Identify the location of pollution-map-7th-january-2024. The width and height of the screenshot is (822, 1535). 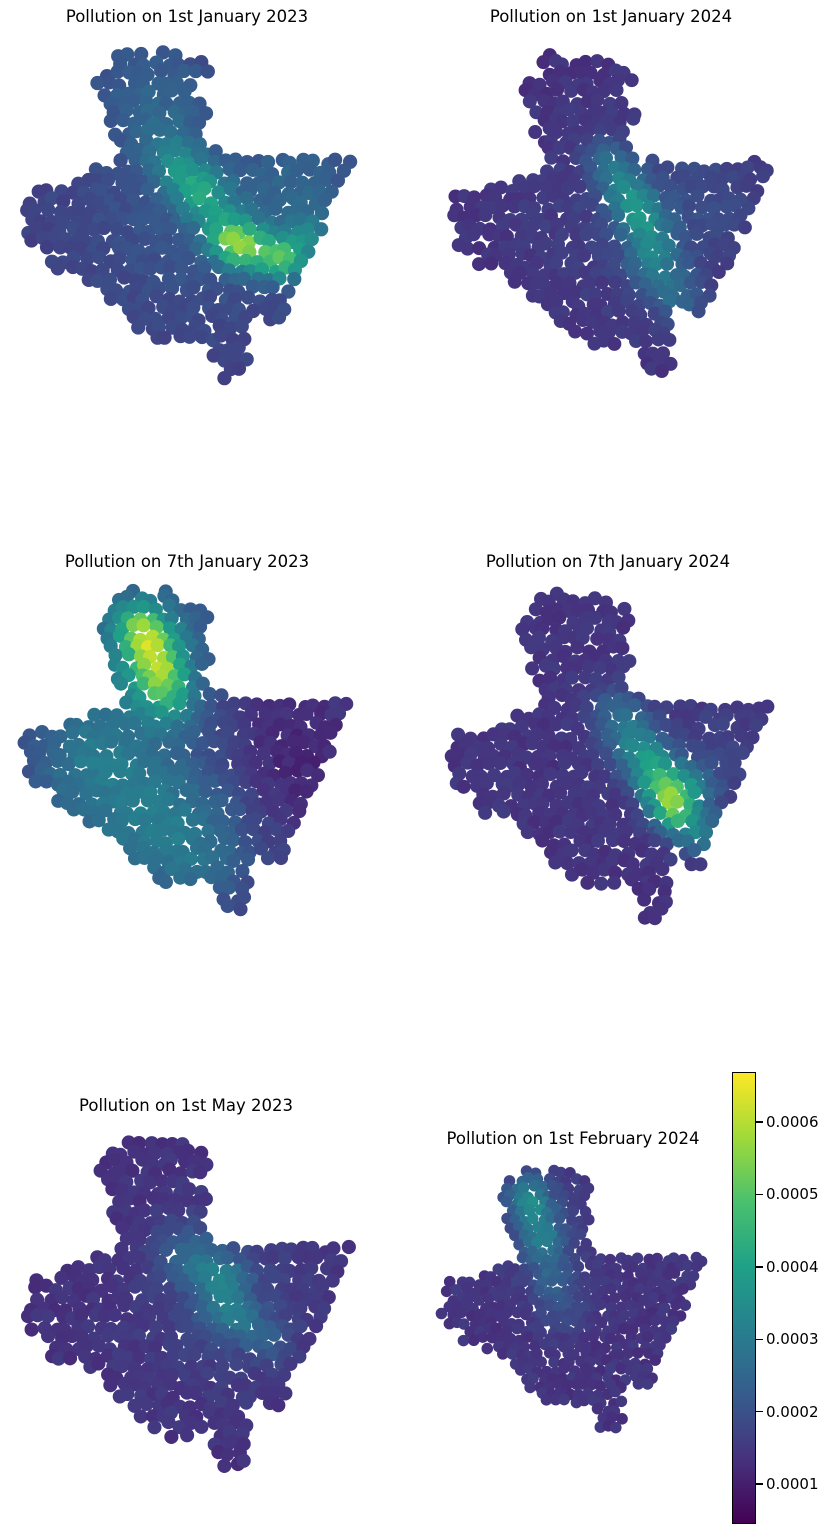
(609, 755).